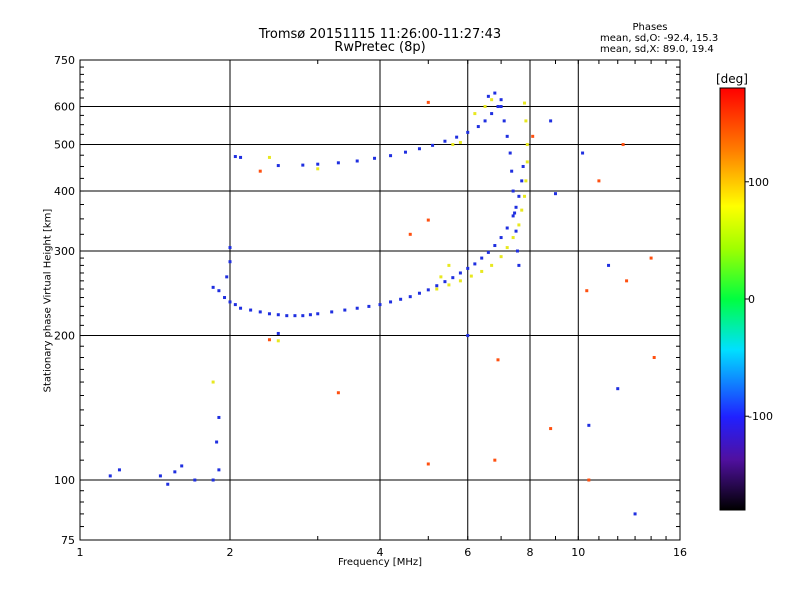 Image resolution: width=800 pixels, height=600 pixels. Describe the element at coordinates (68, 540) in the screenshot. I see `y-tick-label: 75` at that location.